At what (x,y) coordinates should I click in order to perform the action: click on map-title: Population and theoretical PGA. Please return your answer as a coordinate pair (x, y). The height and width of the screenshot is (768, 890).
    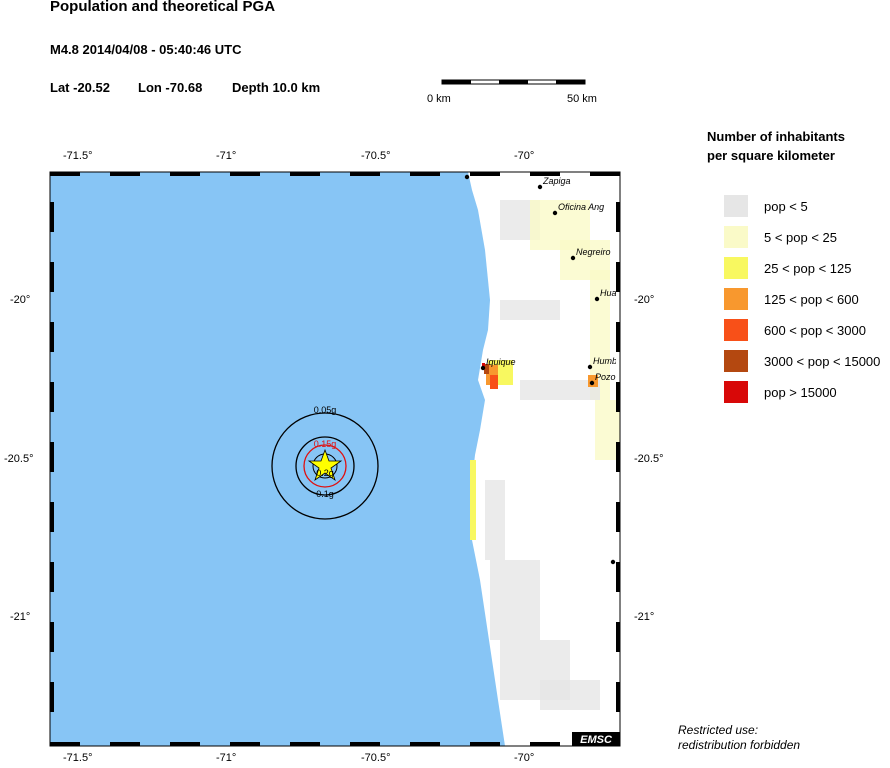
    Looking at the image, I should click on (163, 7).